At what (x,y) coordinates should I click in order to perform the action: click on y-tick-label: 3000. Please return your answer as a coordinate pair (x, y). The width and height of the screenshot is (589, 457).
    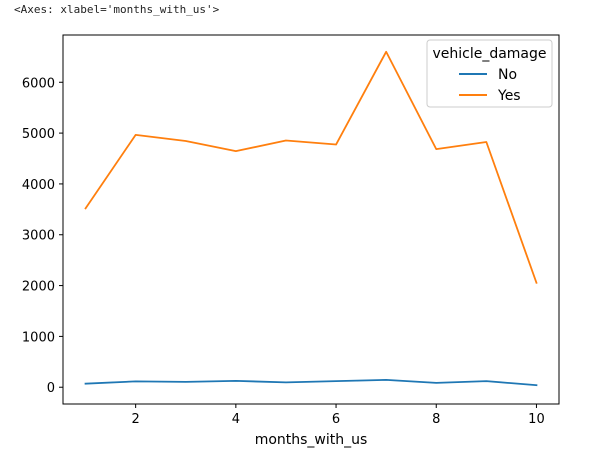
    Looking at the image, I should click on (38, 236).